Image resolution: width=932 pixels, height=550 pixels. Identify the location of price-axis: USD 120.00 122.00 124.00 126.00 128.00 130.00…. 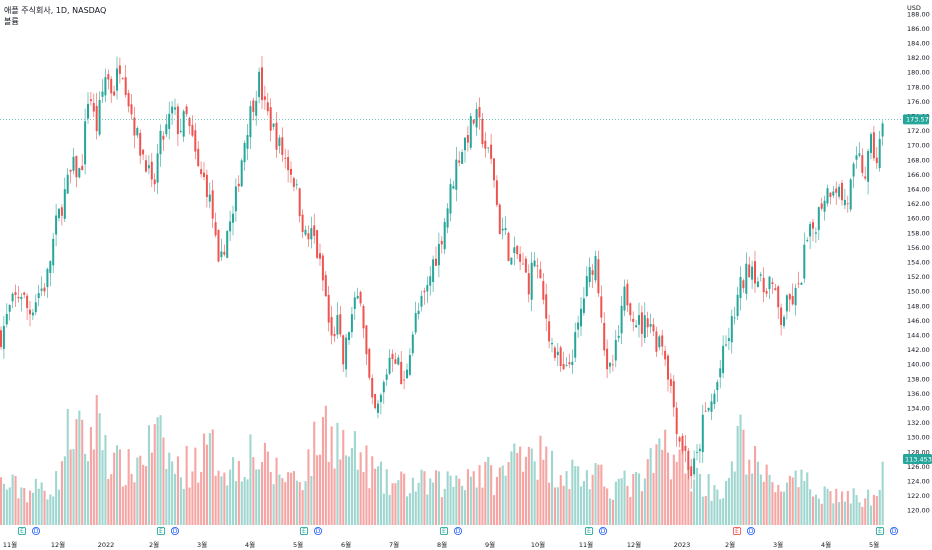
(918, 259).